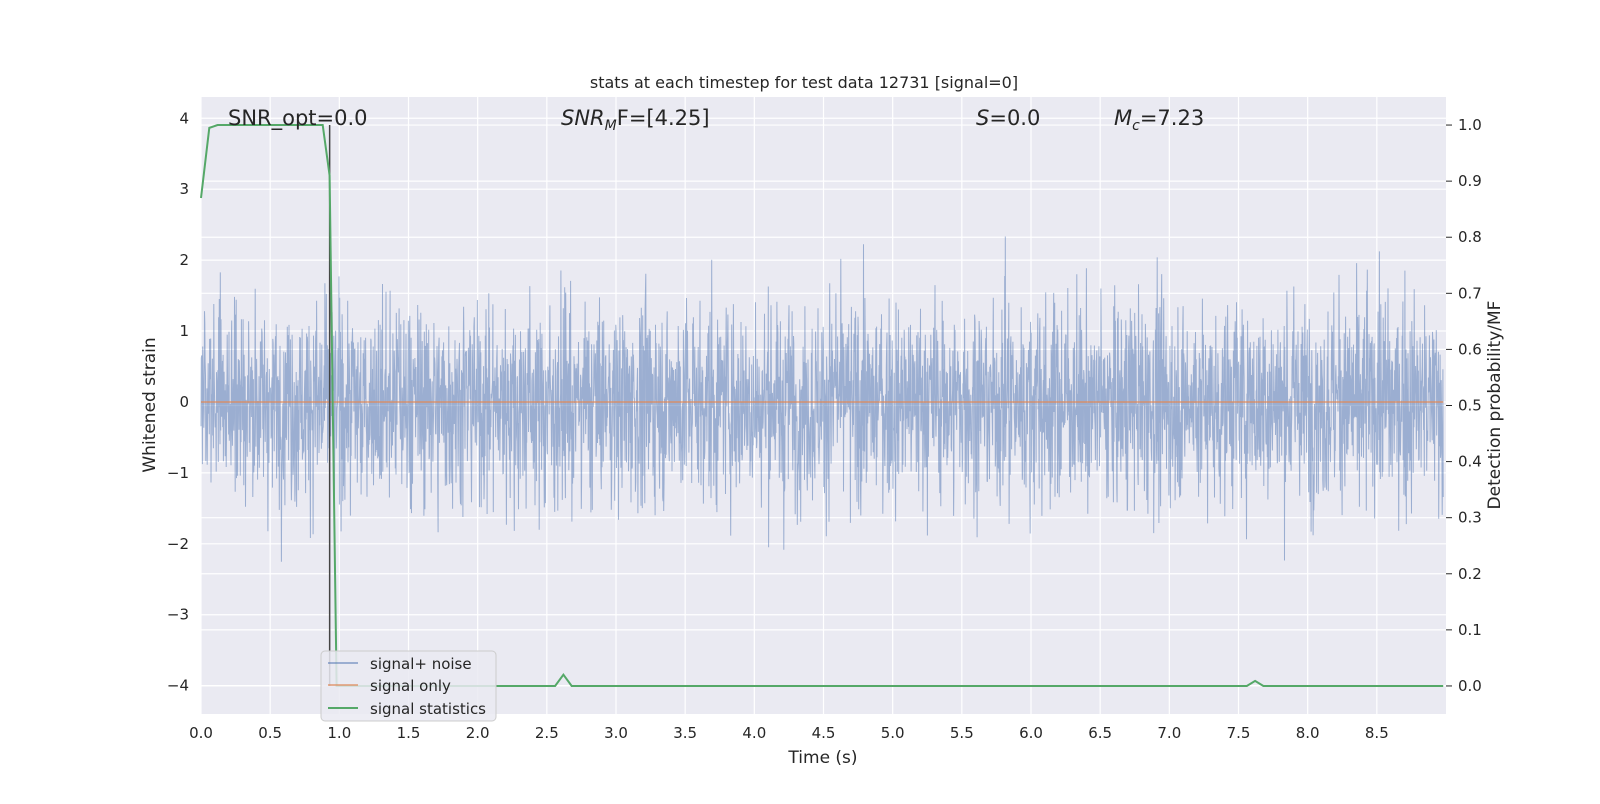  I want to click on legend-label-signal-only: signal only, so click(410, 686).